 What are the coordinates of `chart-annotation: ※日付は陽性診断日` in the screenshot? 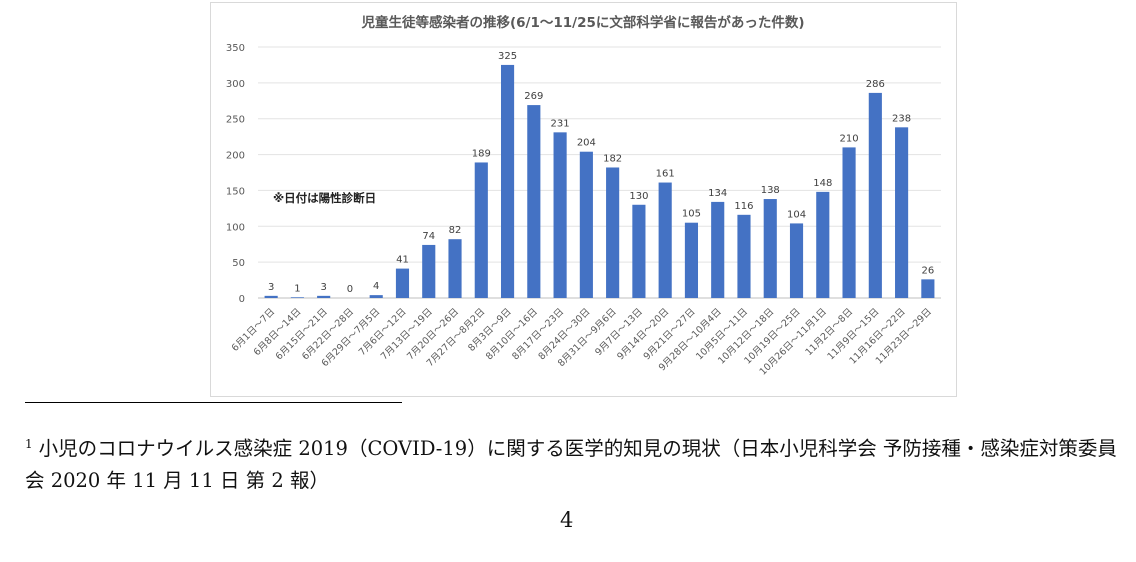 It's located at (324, 198).